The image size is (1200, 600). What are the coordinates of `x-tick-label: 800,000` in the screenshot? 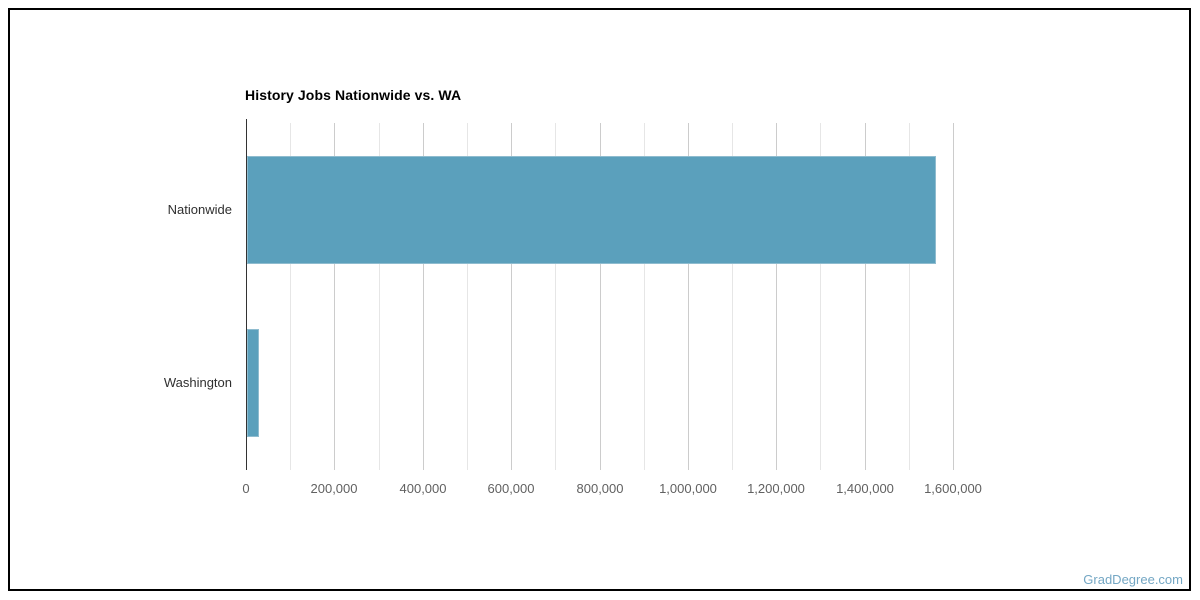 It's located at (600, 488).